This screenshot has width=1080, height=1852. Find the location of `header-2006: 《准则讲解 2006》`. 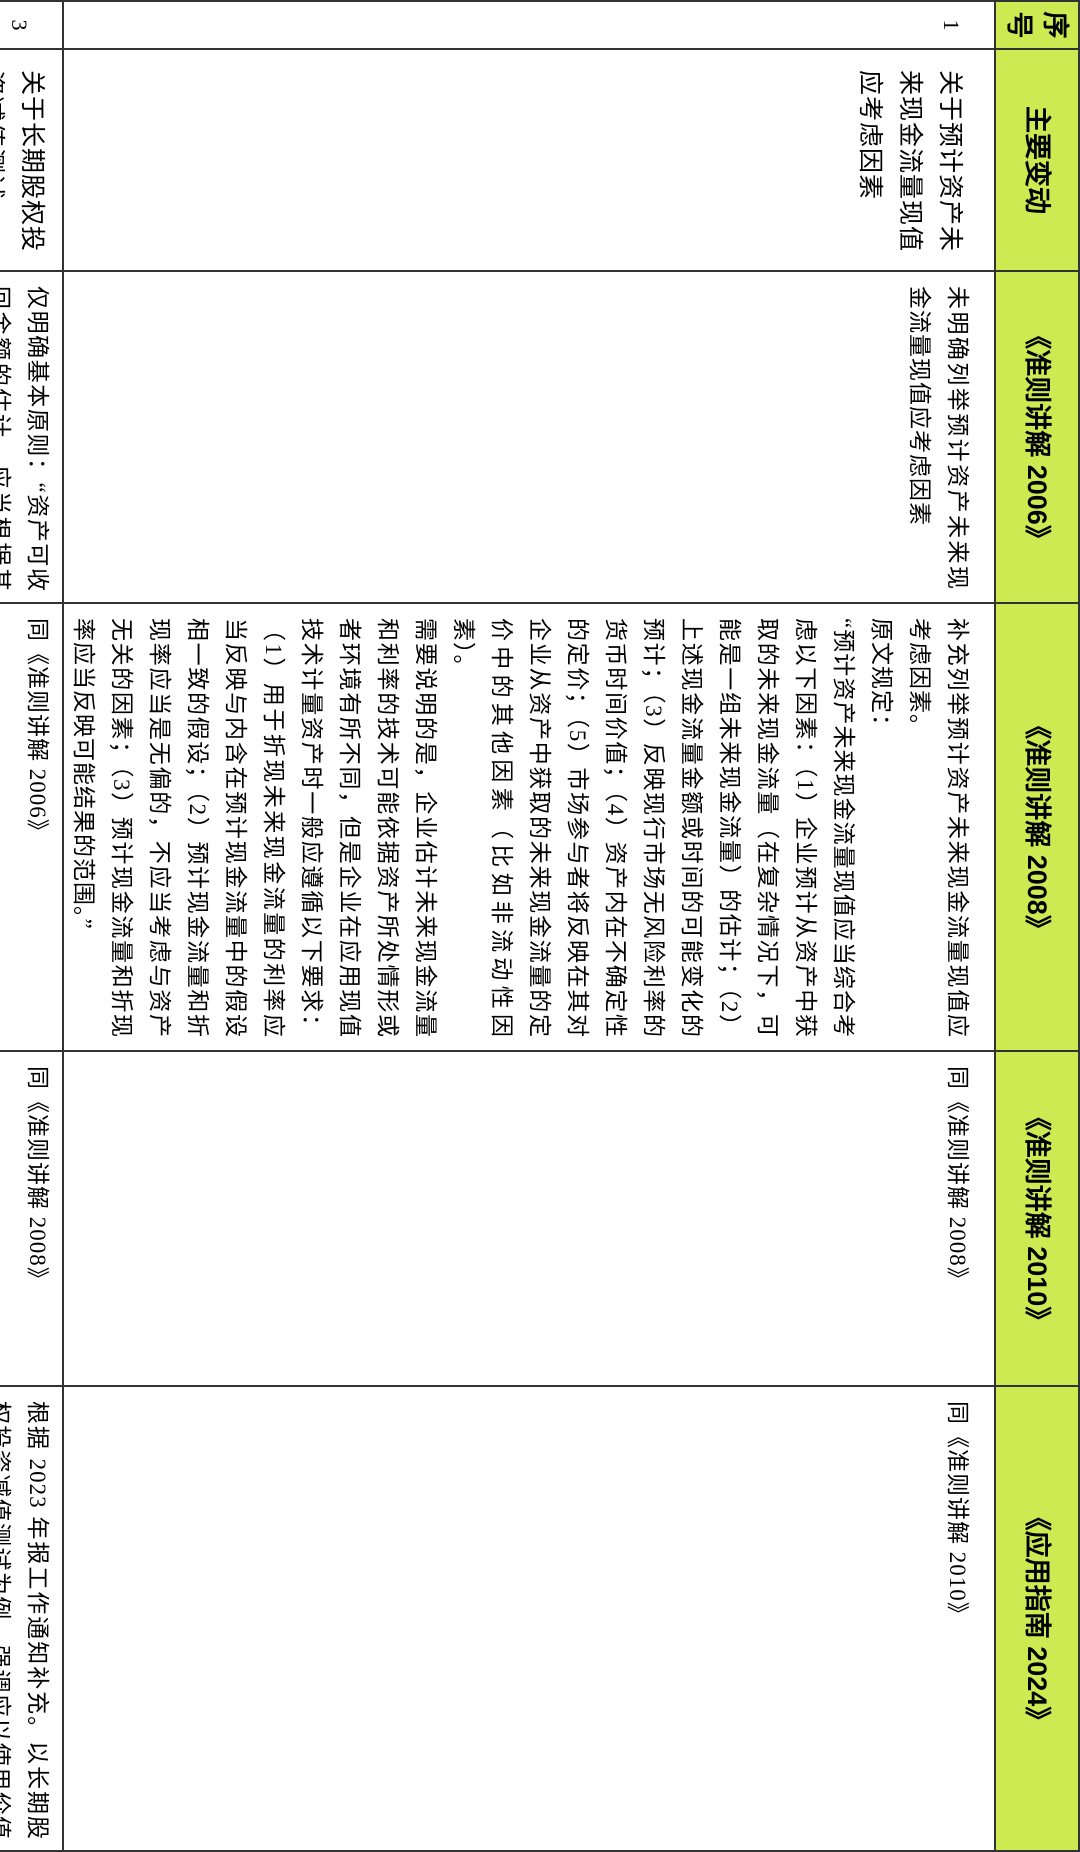

header-2006: 《准则讲解 2006》 is located at coordinates (1037, 437).